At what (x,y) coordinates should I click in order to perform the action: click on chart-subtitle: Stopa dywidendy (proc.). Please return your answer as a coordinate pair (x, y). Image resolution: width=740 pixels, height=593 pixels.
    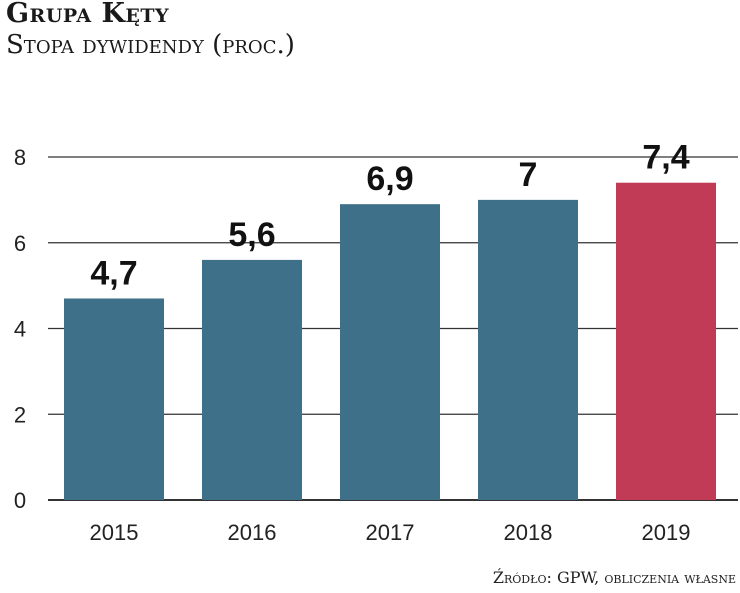
    Looking at the image, I should click on (150, 45).